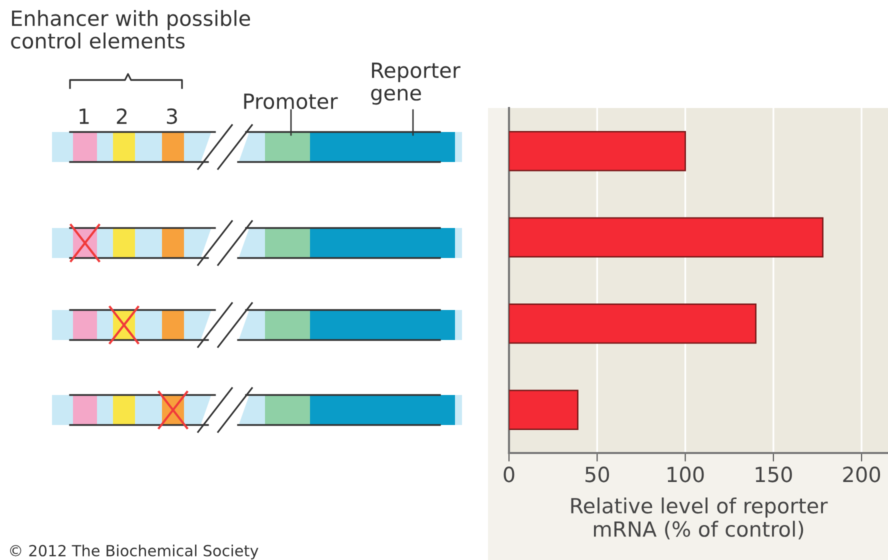  What do you see at coordinates (171, 116) in the screenshot?
I see `text: 3` at bounding box center [171, 116].